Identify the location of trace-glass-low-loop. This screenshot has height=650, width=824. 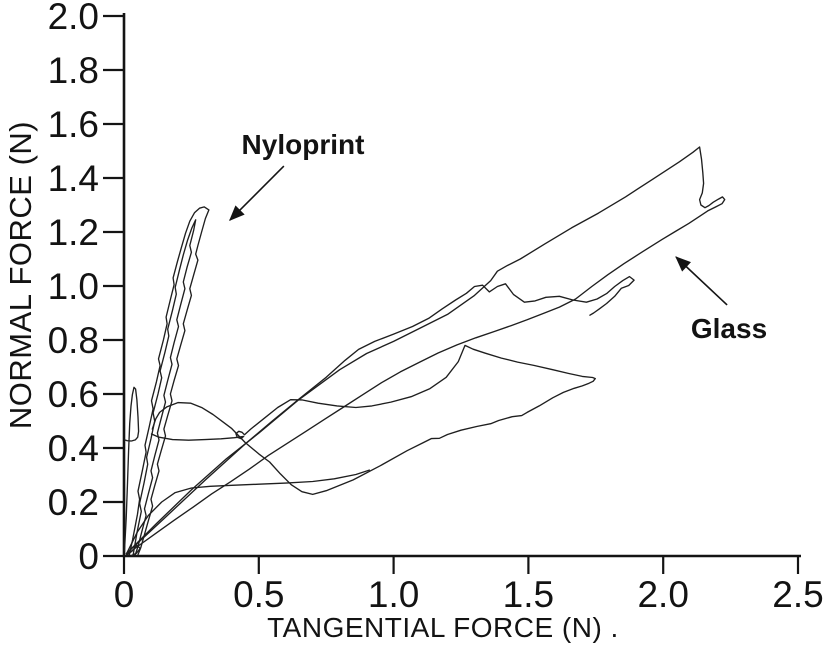
(373, 420).